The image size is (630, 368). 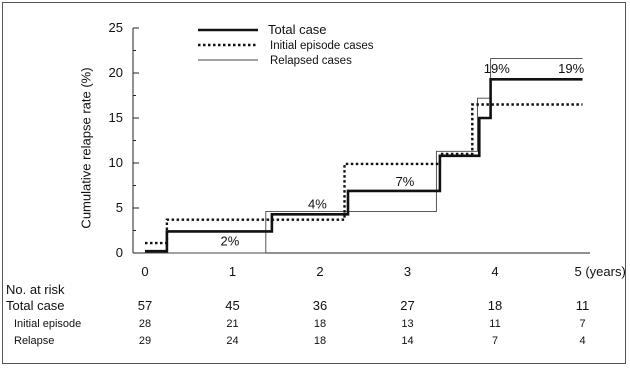 What do you see at coordinates (48, 324) in the screenshot?
I see `risk-row-label: Initial episode` at bounding box center [48, 324].